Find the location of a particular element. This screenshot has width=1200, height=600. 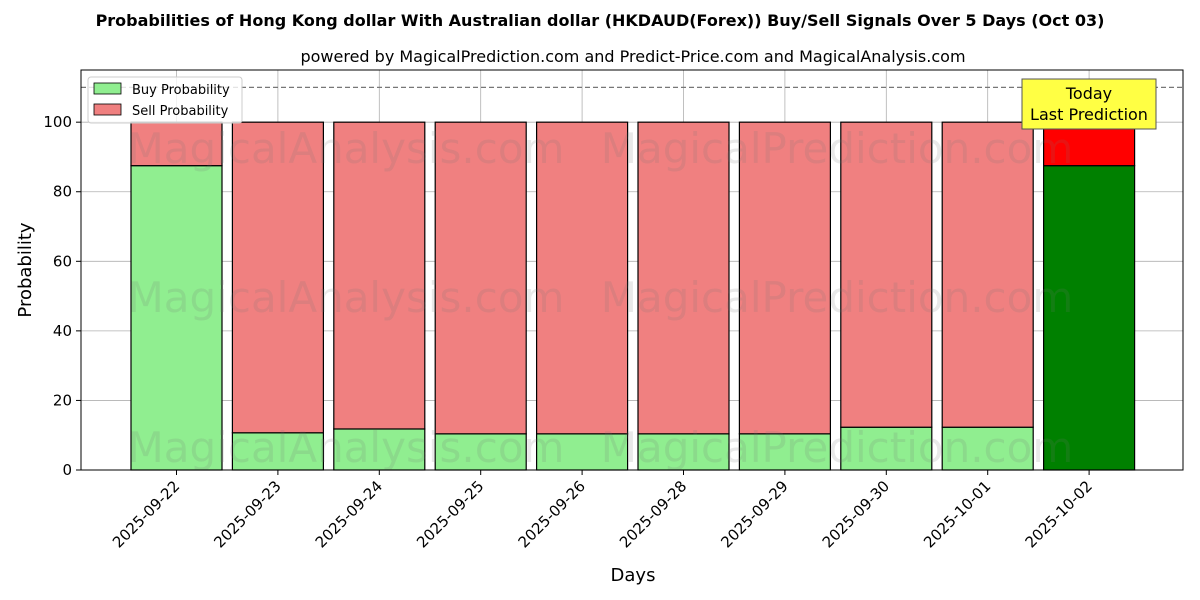

annotation-line-2: Last Prediction is located at coordinates (1089, 114).